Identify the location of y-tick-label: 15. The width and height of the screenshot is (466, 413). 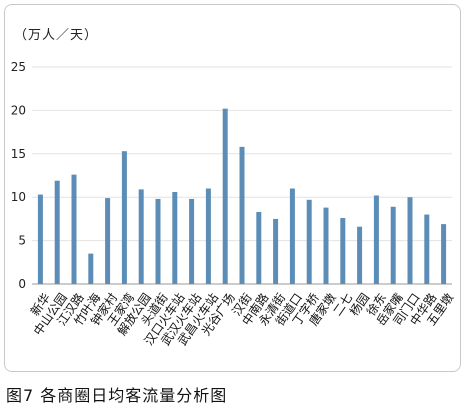
(18, 154).